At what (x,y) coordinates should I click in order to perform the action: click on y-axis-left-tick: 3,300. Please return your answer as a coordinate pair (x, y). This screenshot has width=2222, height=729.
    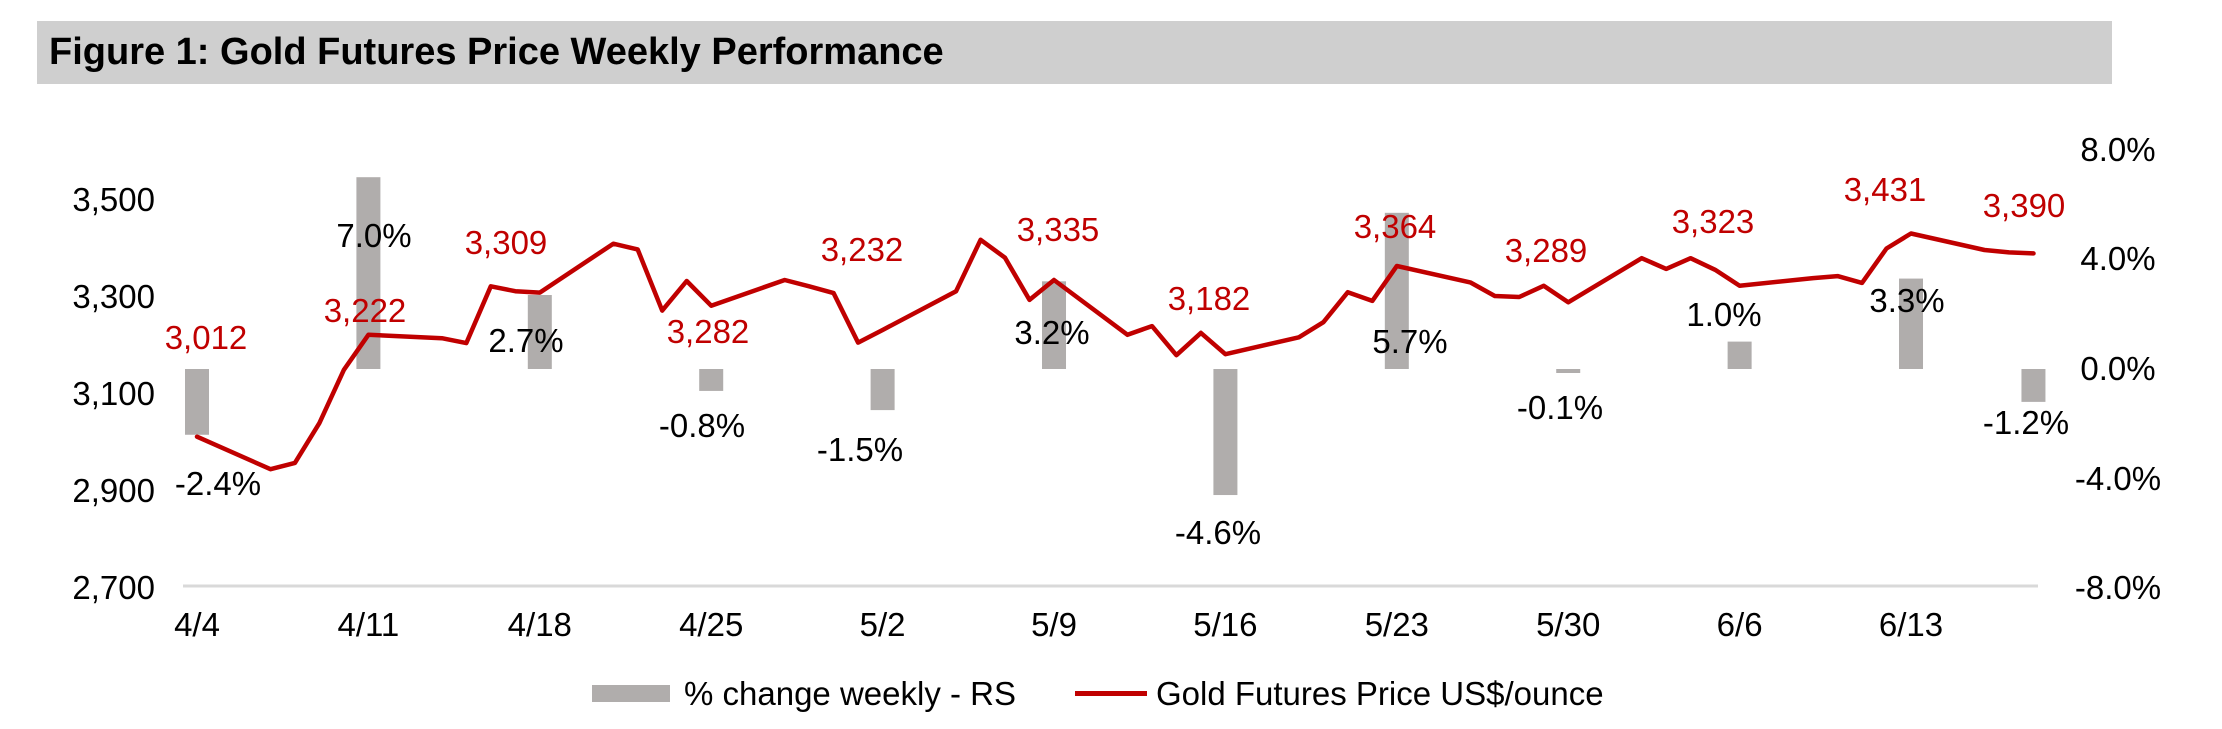
    Looking at the image, I should click on (113, 296).